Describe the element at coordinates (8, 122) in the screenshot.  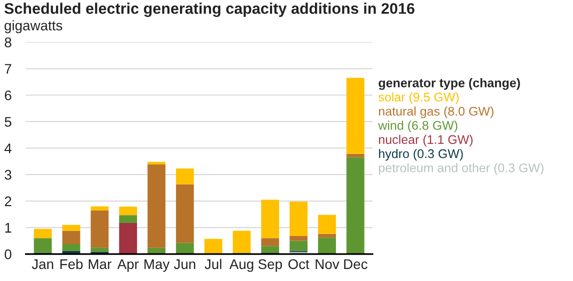
I see `y-tick-label: 5` at that location.